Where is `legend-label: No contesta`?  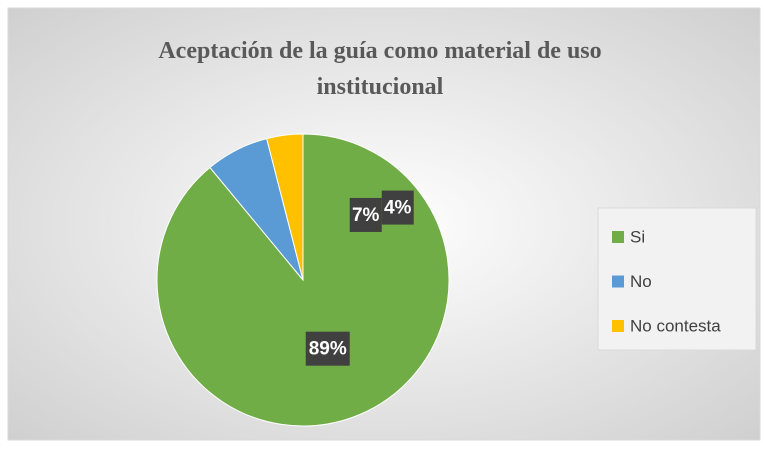
legend-label: No contesta is located at coordinates (675, 325).